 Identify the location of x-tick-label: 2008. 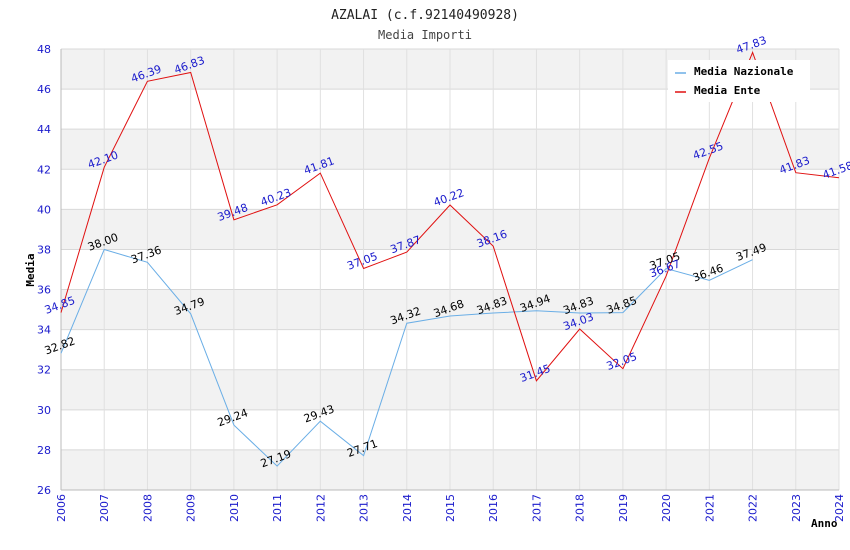
(147, 508).